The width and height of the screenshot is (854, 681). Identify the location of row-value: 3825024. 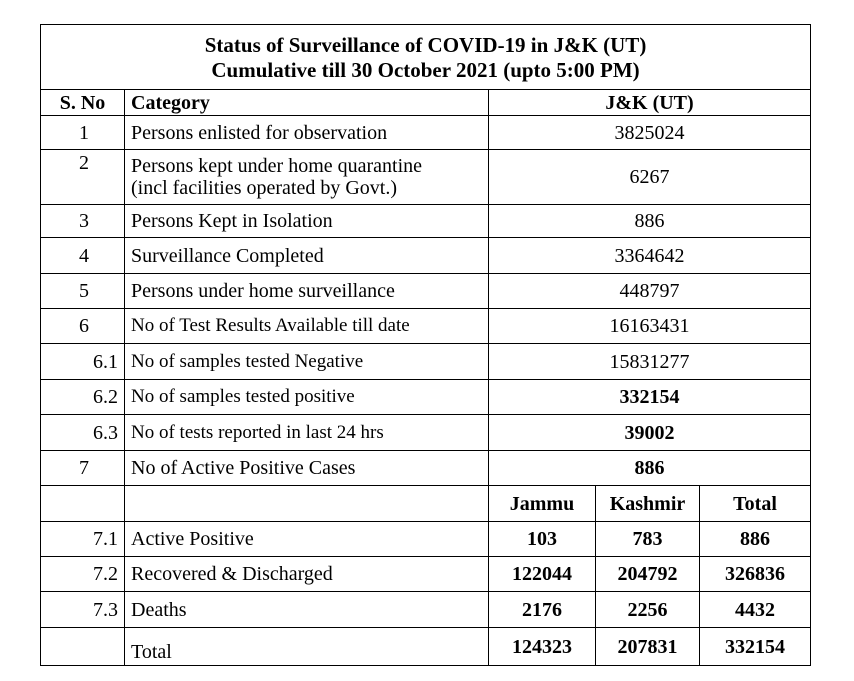
(649, 132).